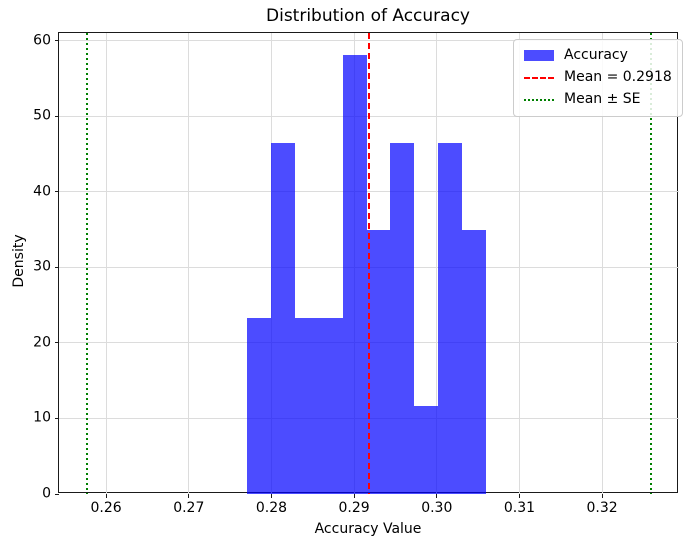  I want to click on legend: Accuracy Mean = 0.2918 Mean ± SE, so click(598, 78).